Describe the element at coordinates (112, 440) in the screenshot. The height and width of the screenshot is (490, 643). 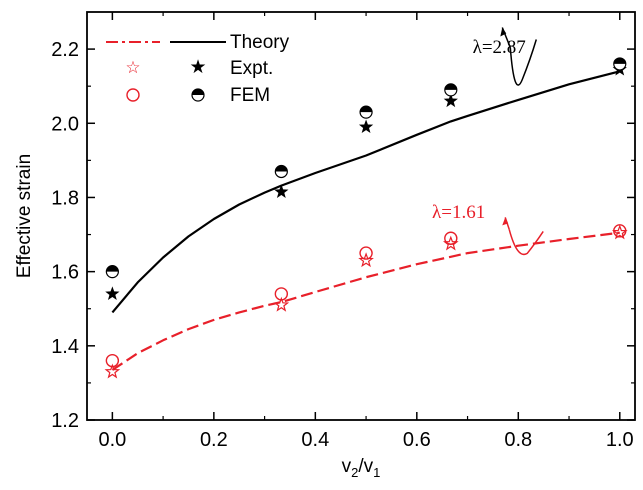
I see `x-tick-label: 0.0` at that location.